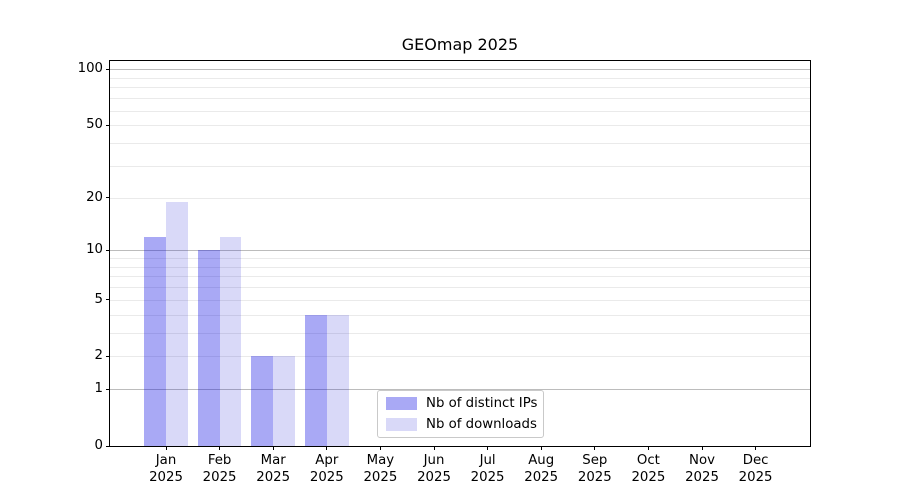 The image size is (900, 500). Describe the element at coordinates (756, 469) in the screenshot. I see `x-tick-label: Dec 2025` at that location.